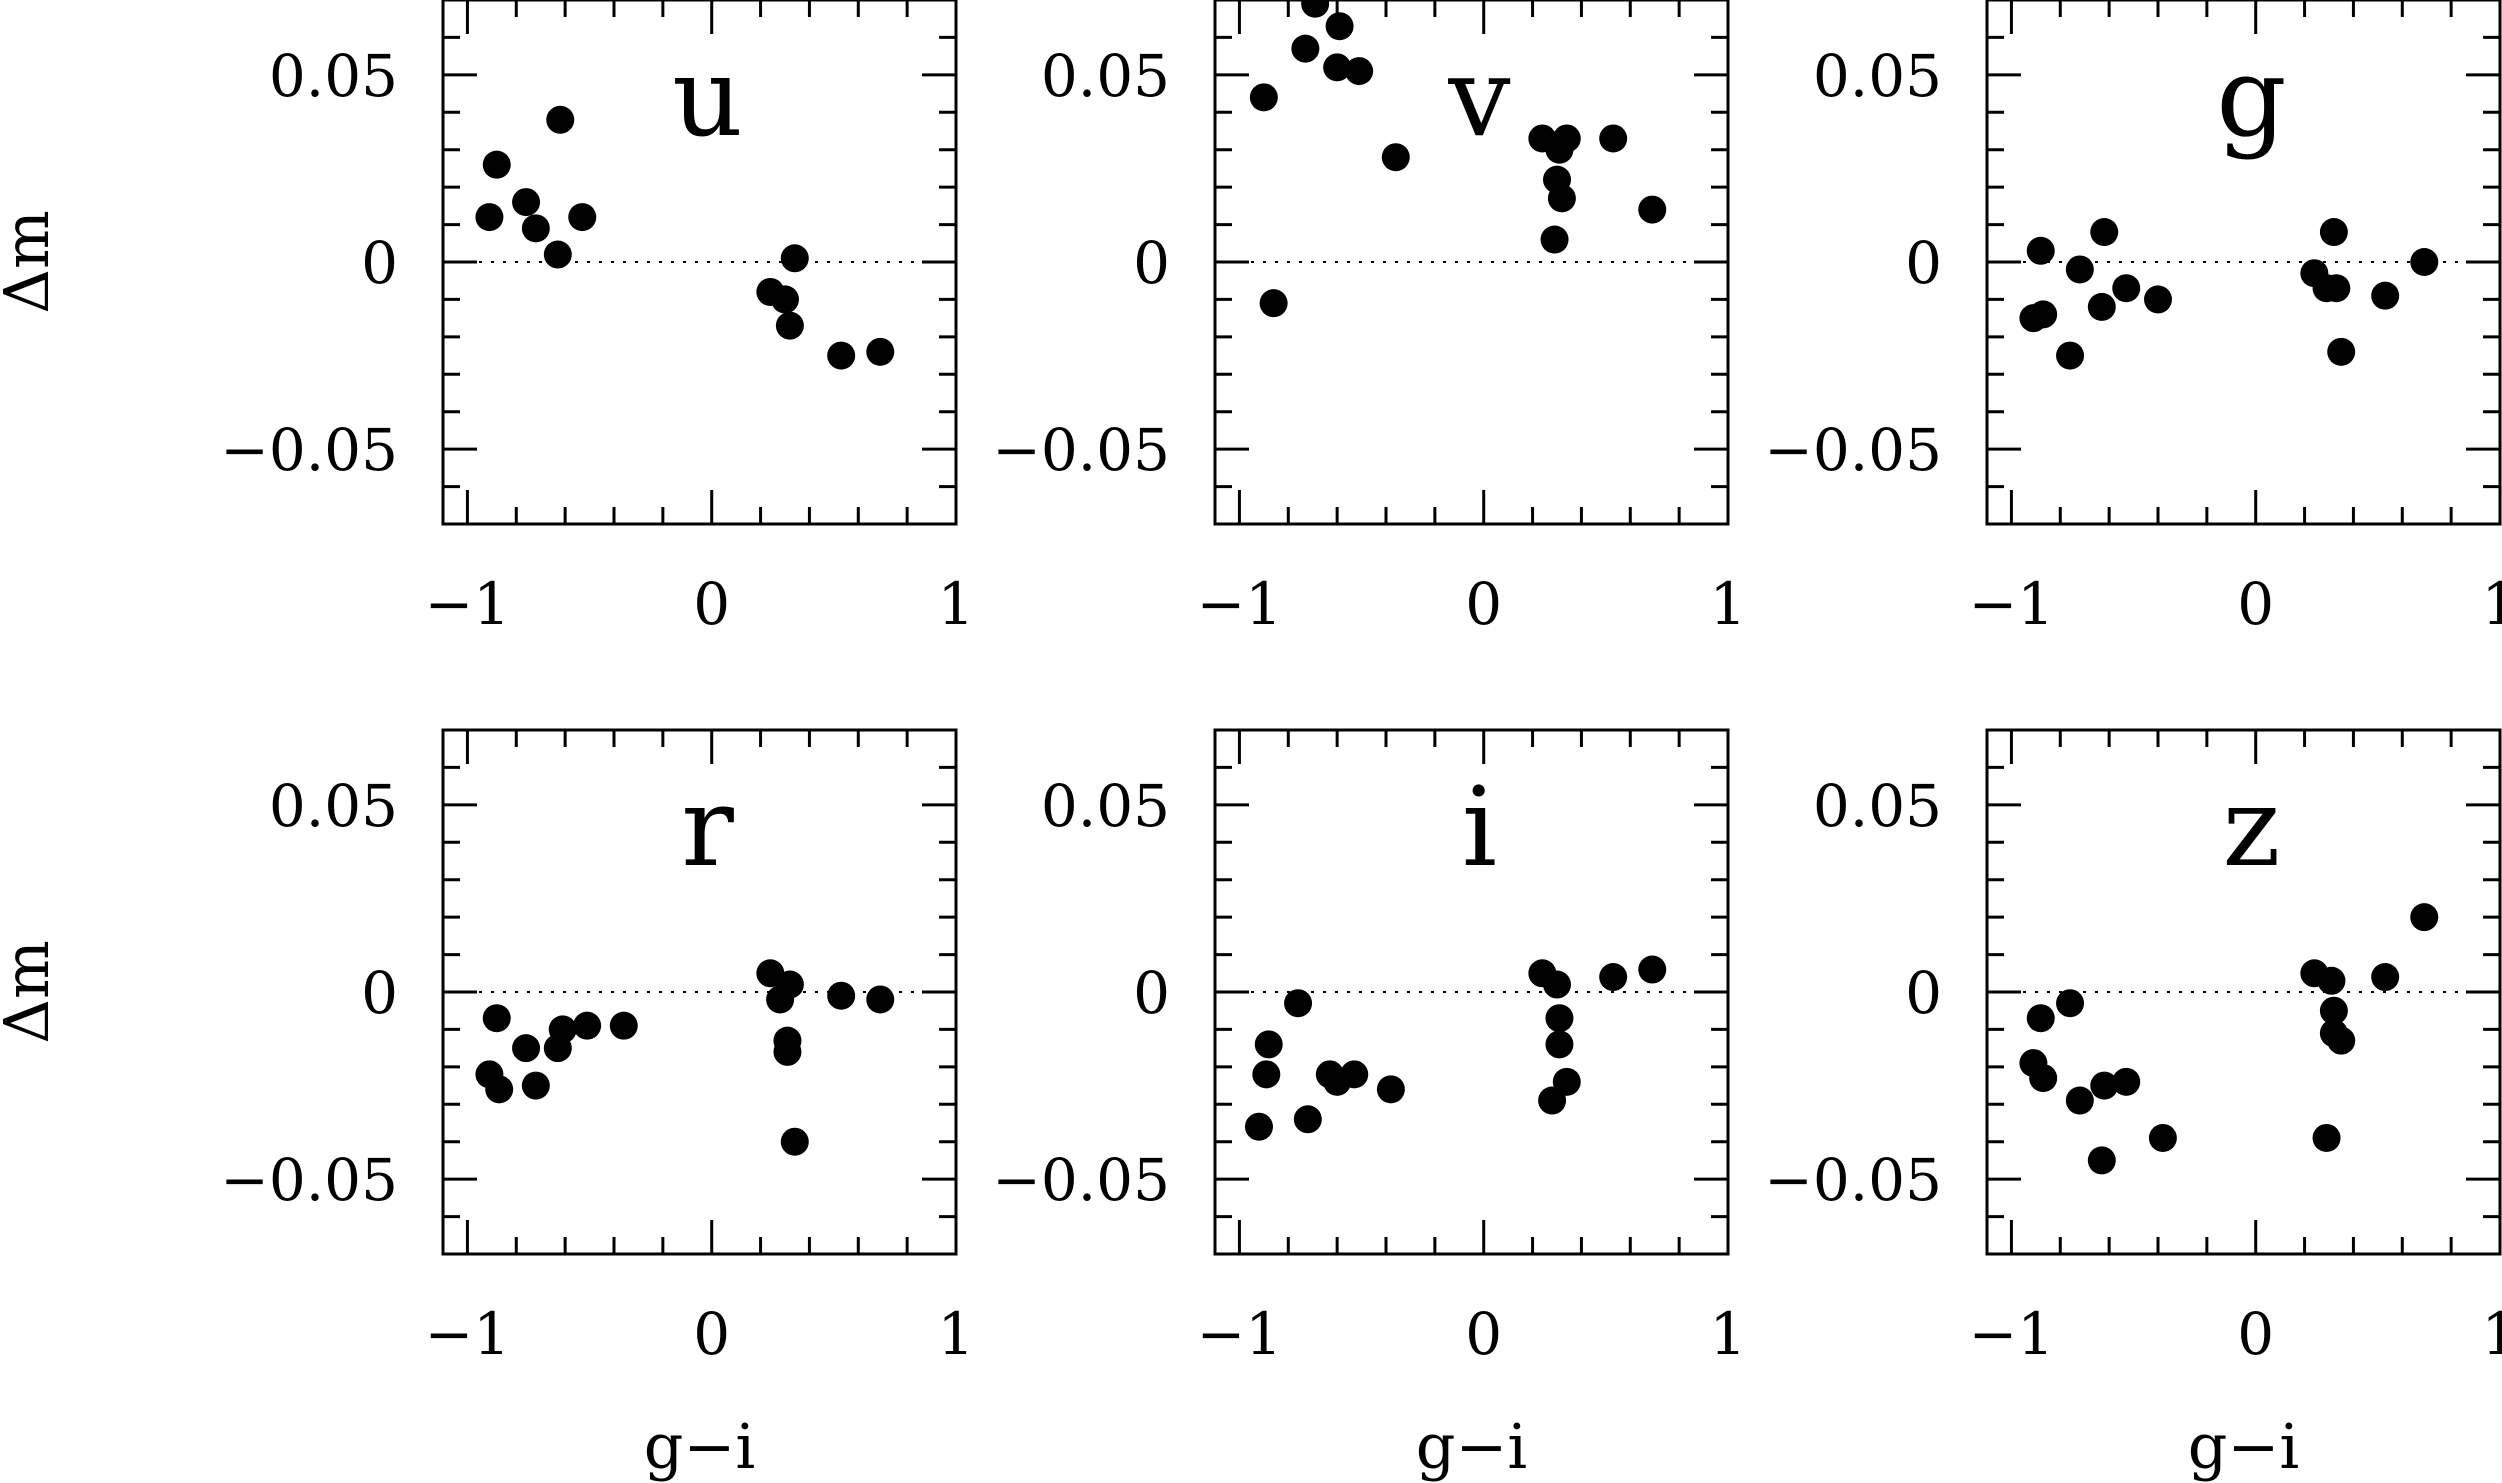  Describe the element at coordinates (707, 827) in the screenshot. I see `panel-label: r` at that location.